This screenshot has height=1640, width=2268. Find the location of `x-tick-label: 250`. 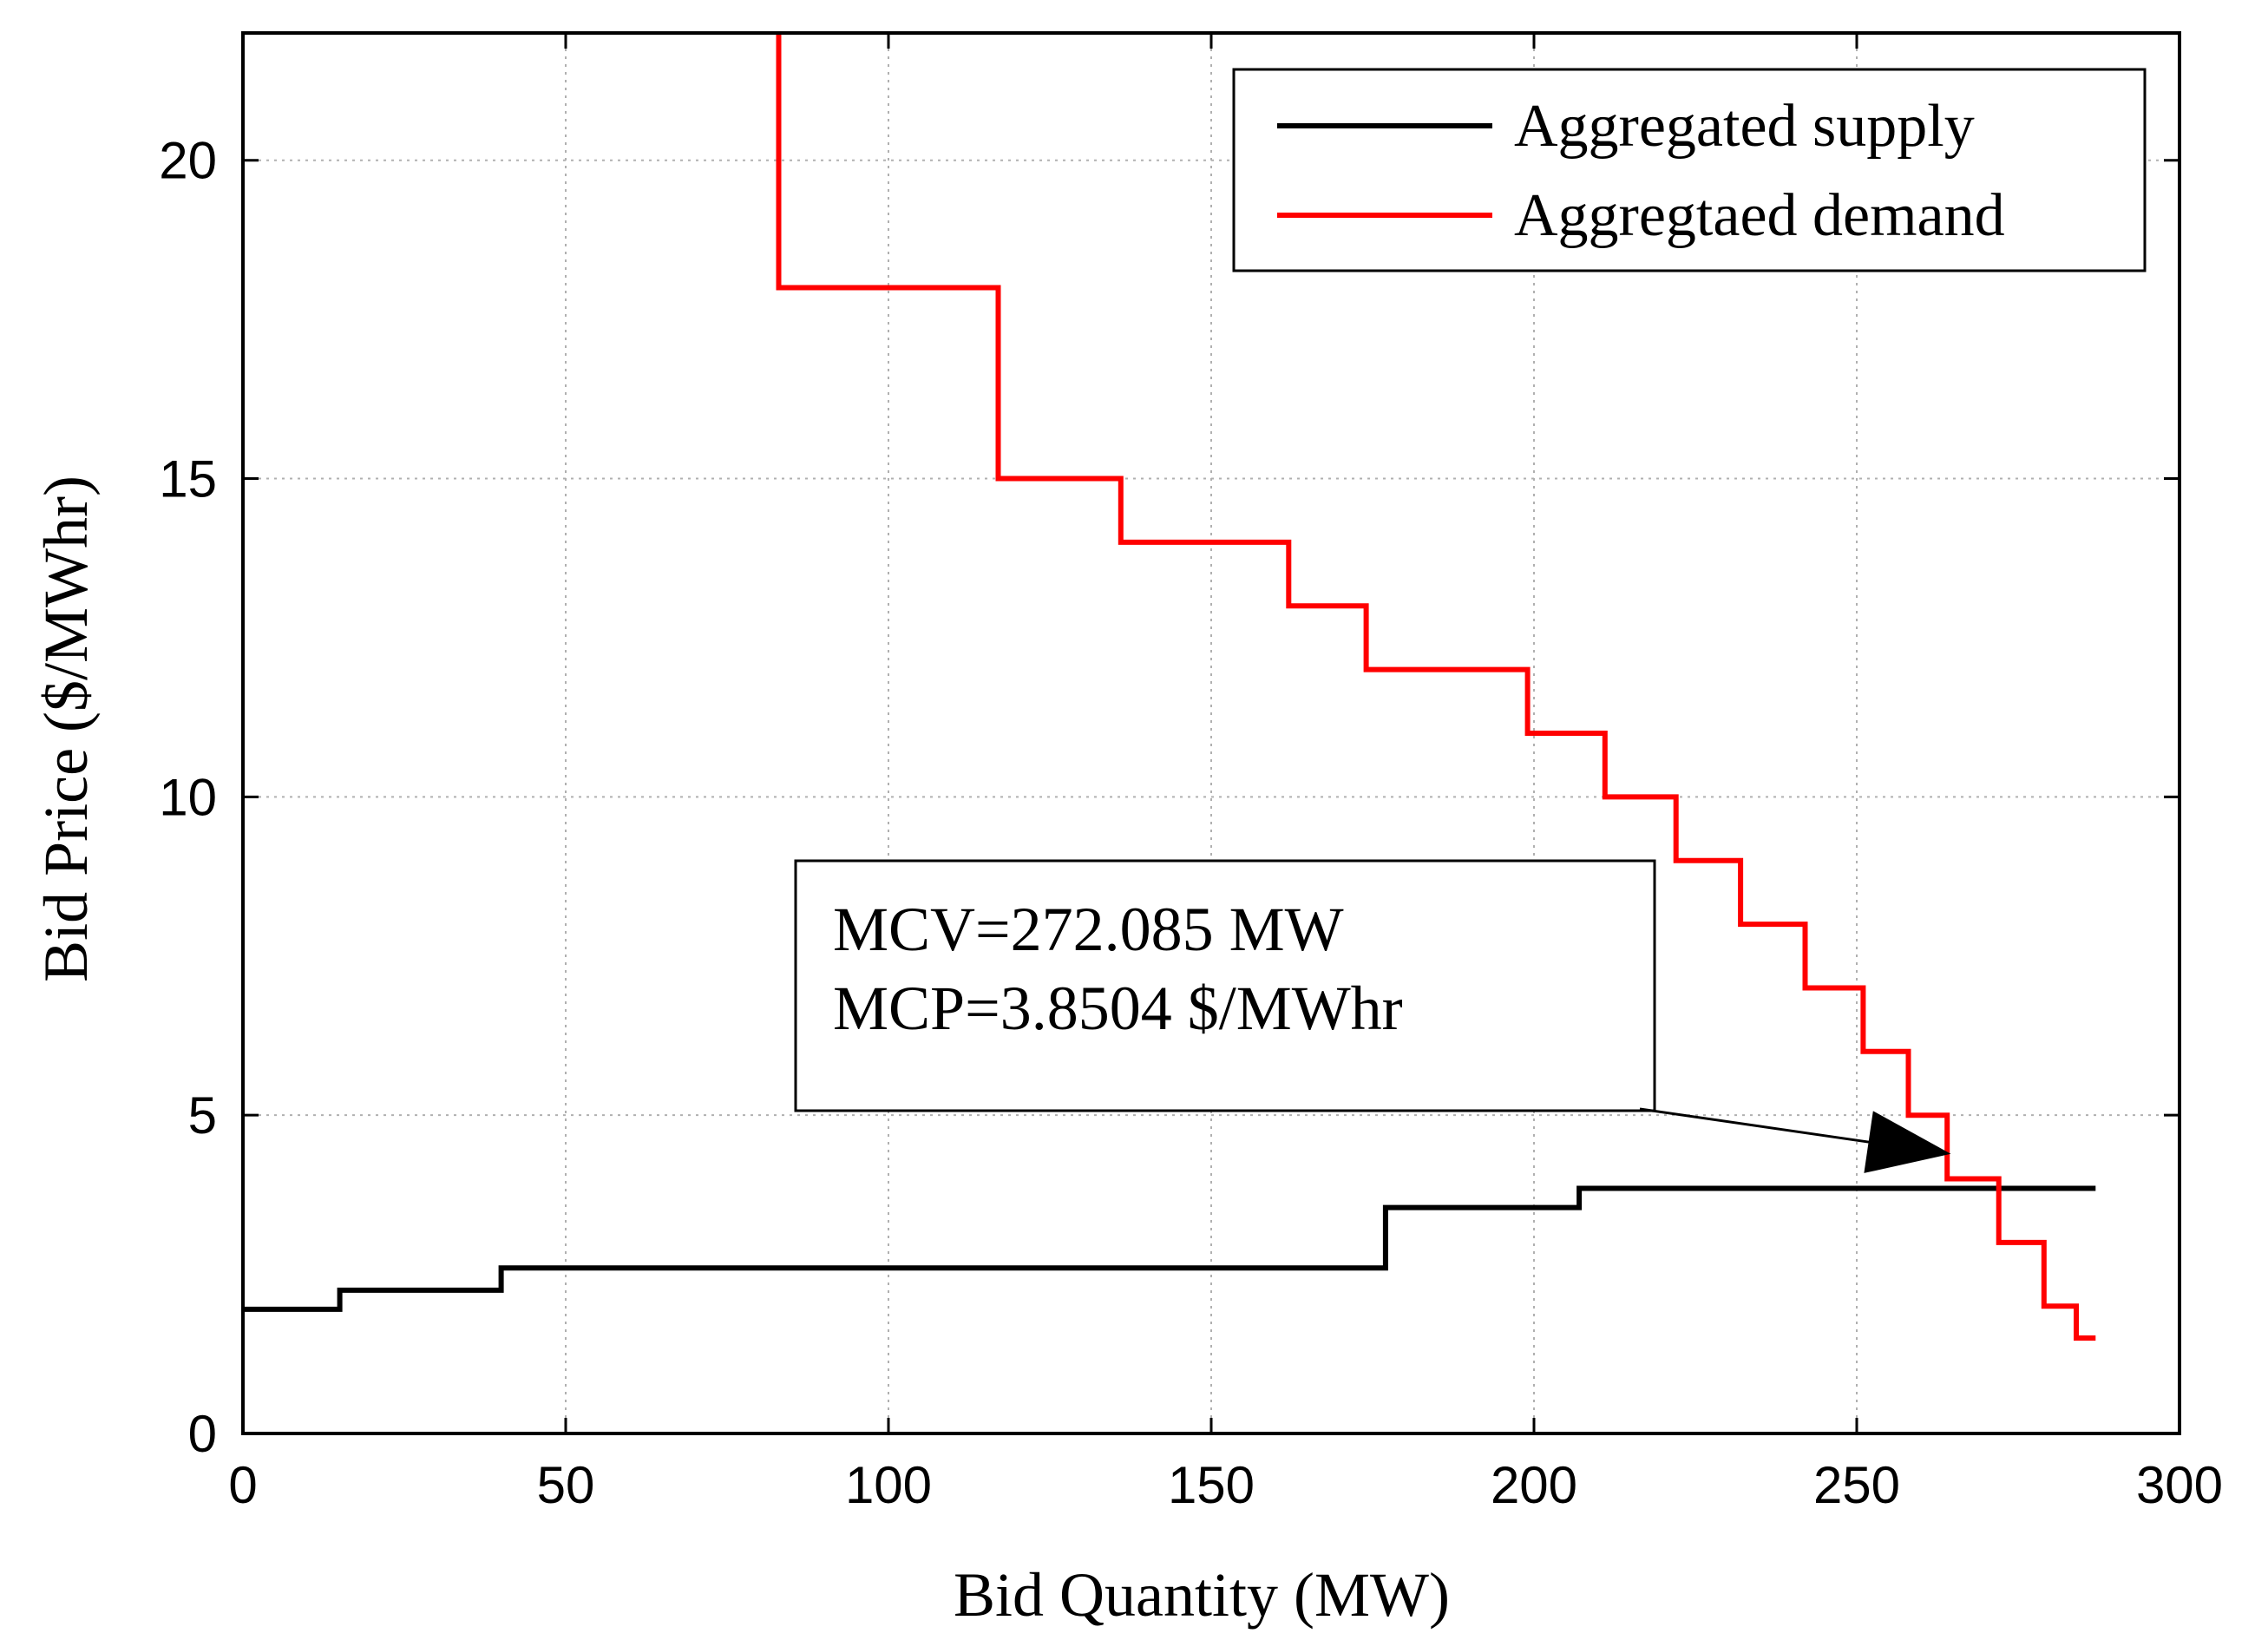

x-tick-label: 250 is located at coordinates (1857, 1485).